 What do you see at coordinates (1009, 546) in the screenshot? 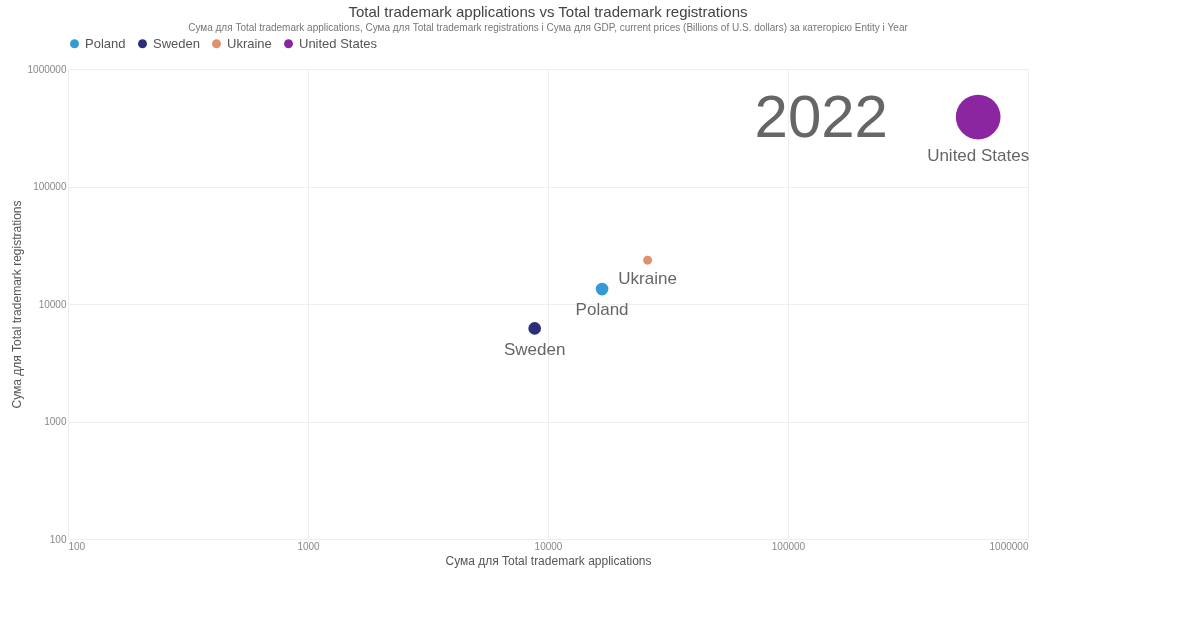
I see `x-tick-label: 1000000` at bounding box center [1009, 546].